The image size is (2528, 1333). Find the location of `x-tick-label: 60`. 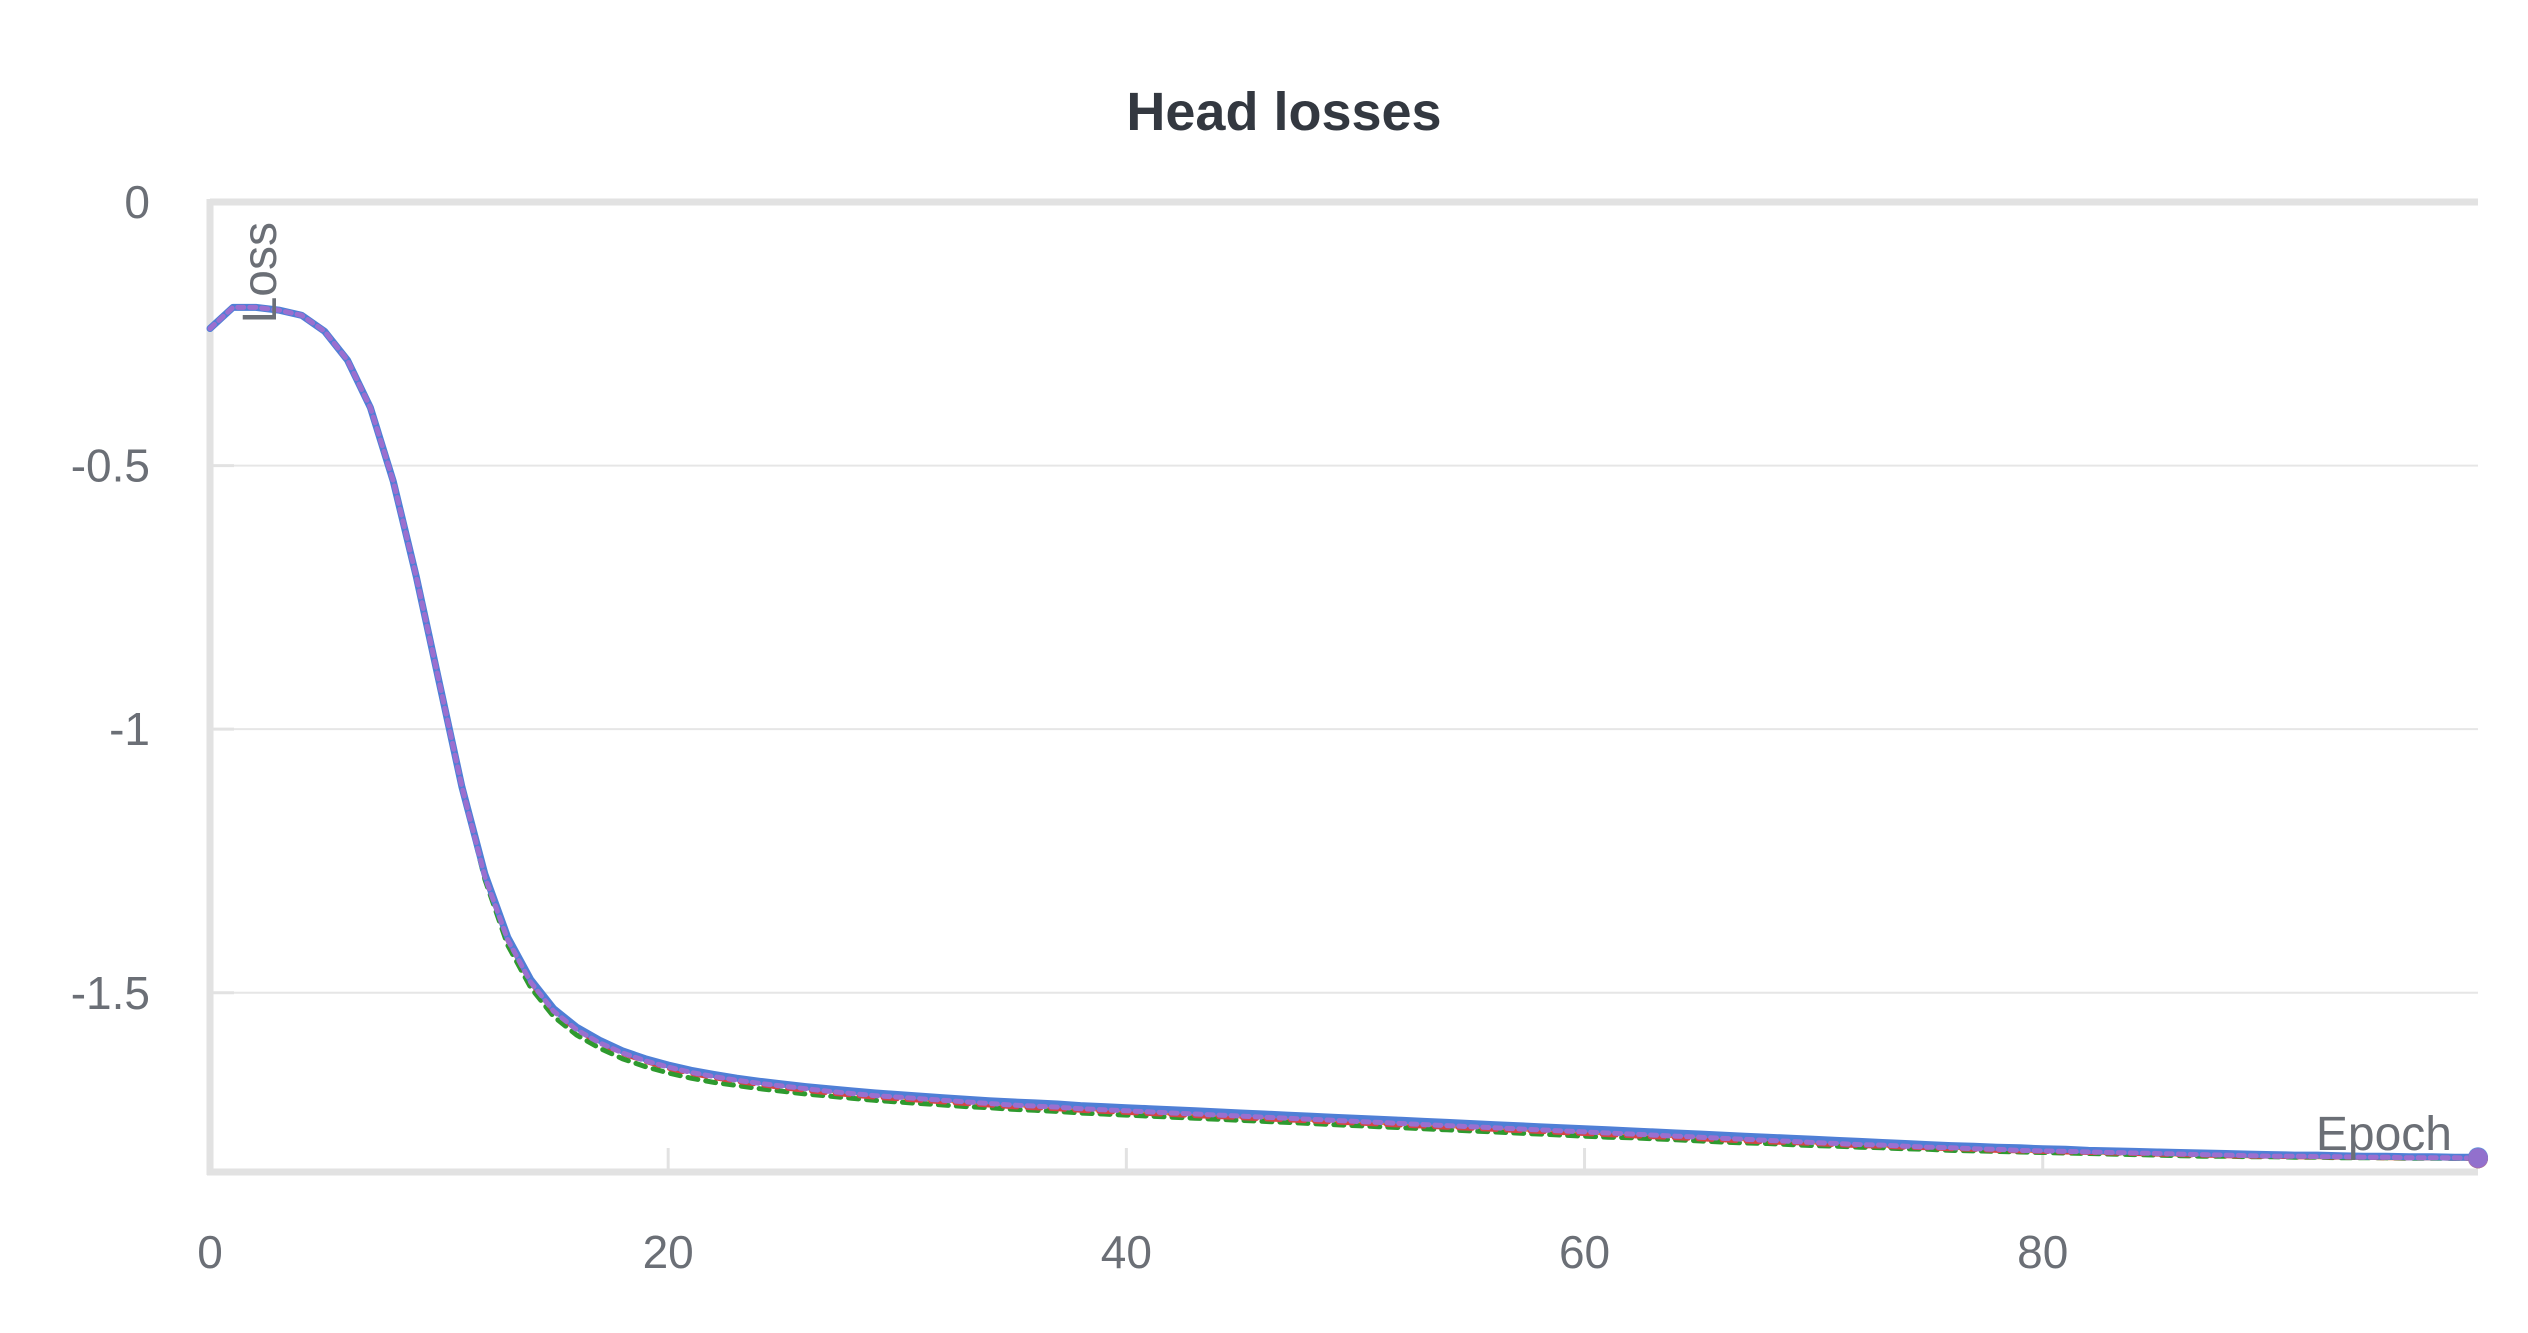

x-tick-label: 60 is located at coordinates (1584, 1252).